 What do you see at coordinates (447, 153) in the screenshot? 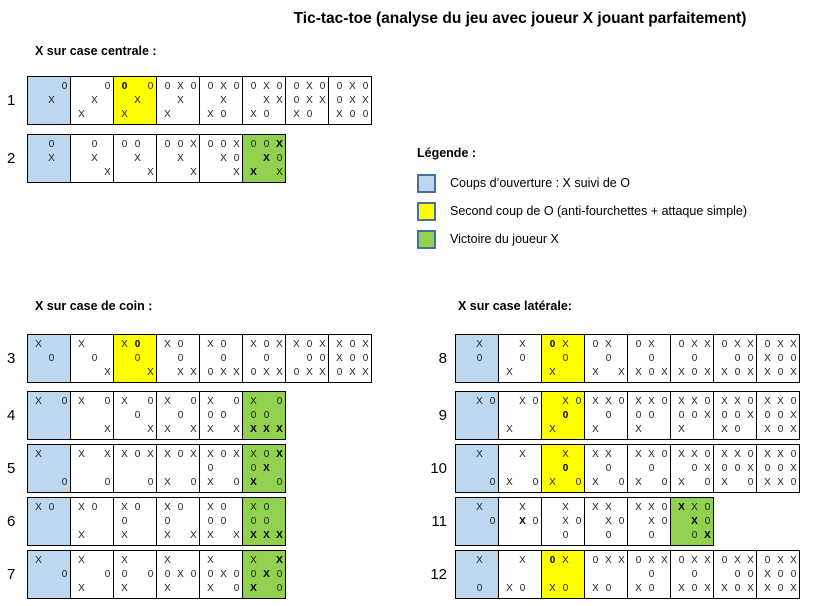
I see `legend-heading: Légende :` at bounding box center [447, 153].